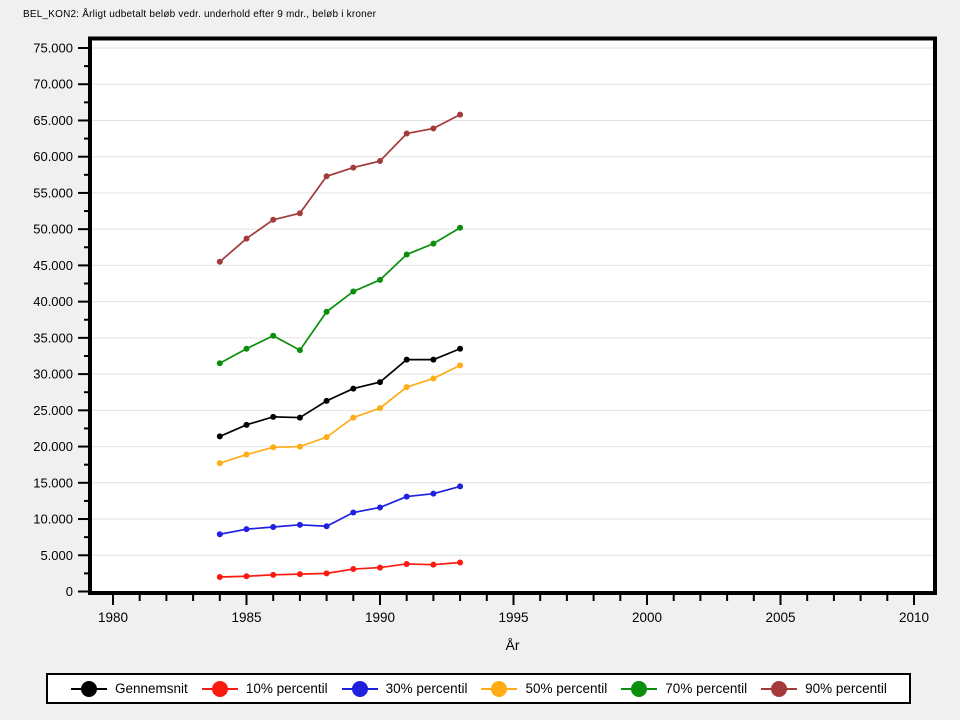 Image resolution: width=960 pixels, height=720 pixels. What do you see at coordinates (89, 688) in the screenshot?
I see `legend-marker-gennemsnit` at bounding box center [89, 688].